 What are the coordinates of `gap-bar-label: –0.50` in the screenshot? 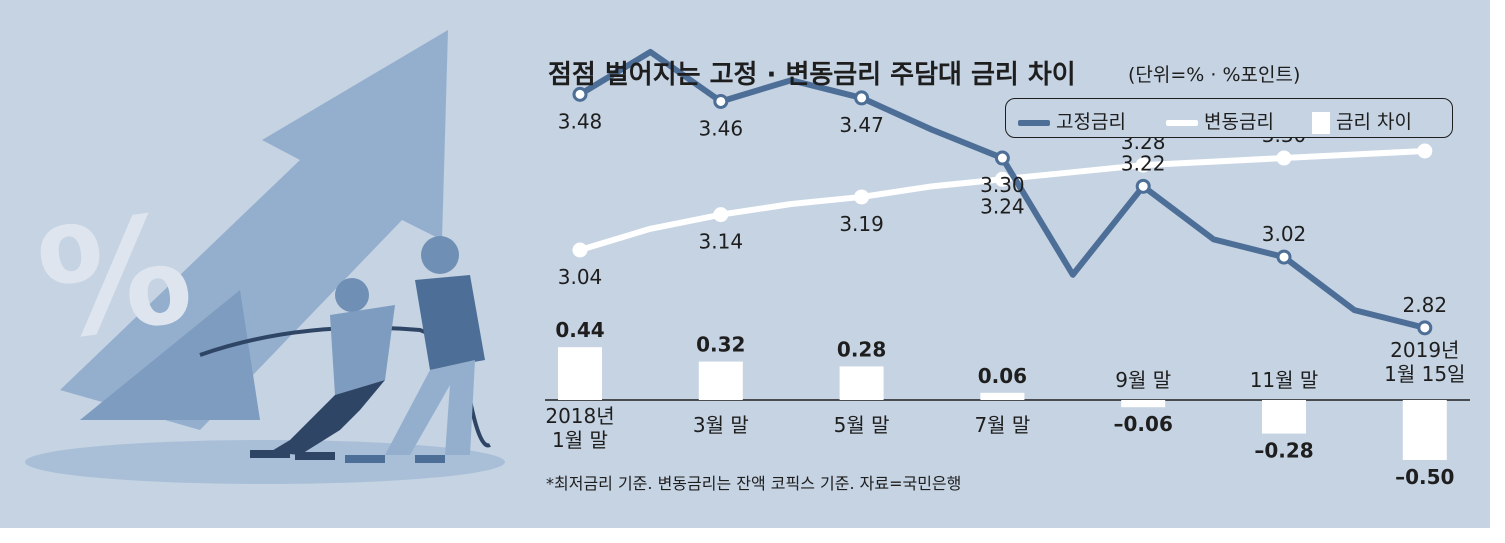 It's located at (1424, 477).